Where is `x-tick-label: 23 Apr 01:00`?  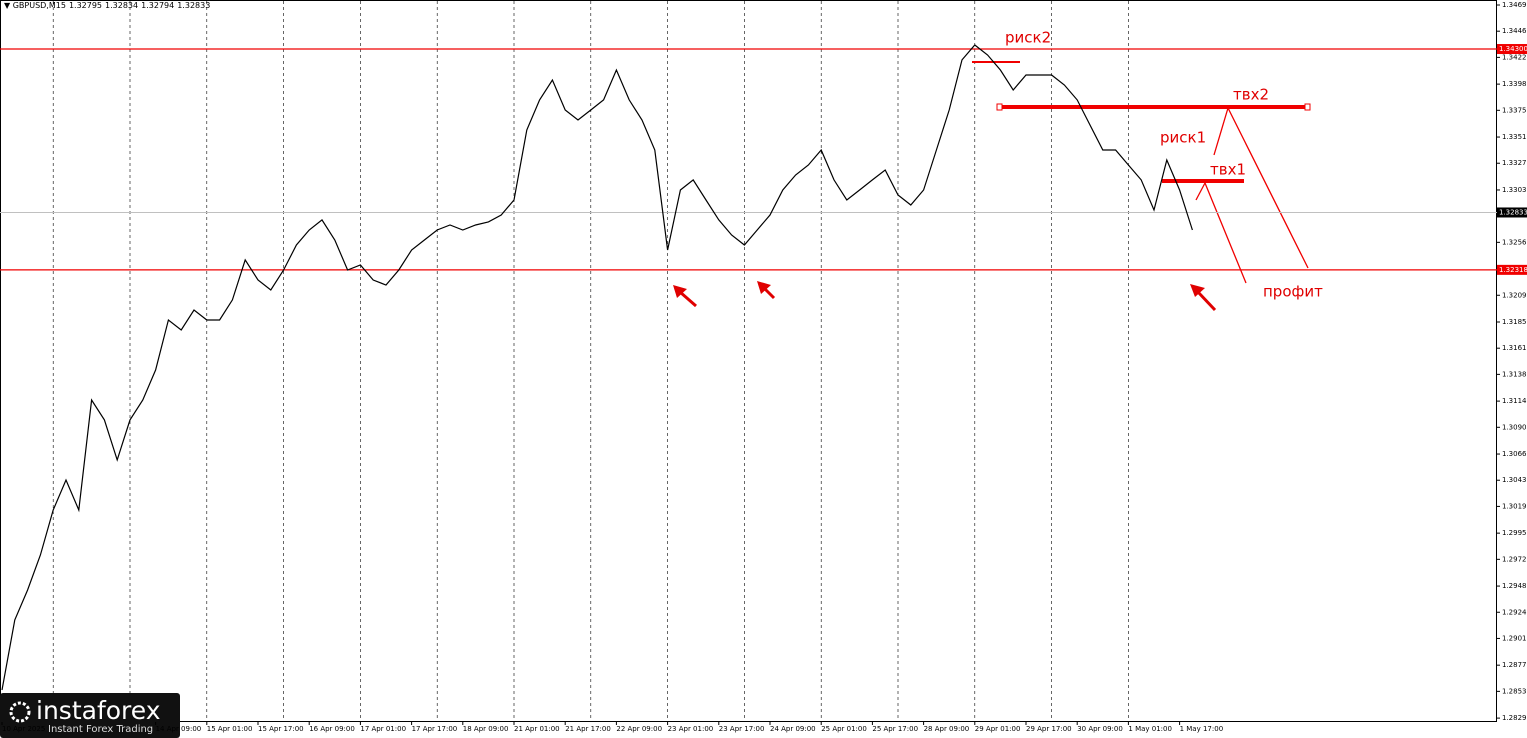
x-tick-label: 23 Apr 01:00 is located at coordinates (691, 729).